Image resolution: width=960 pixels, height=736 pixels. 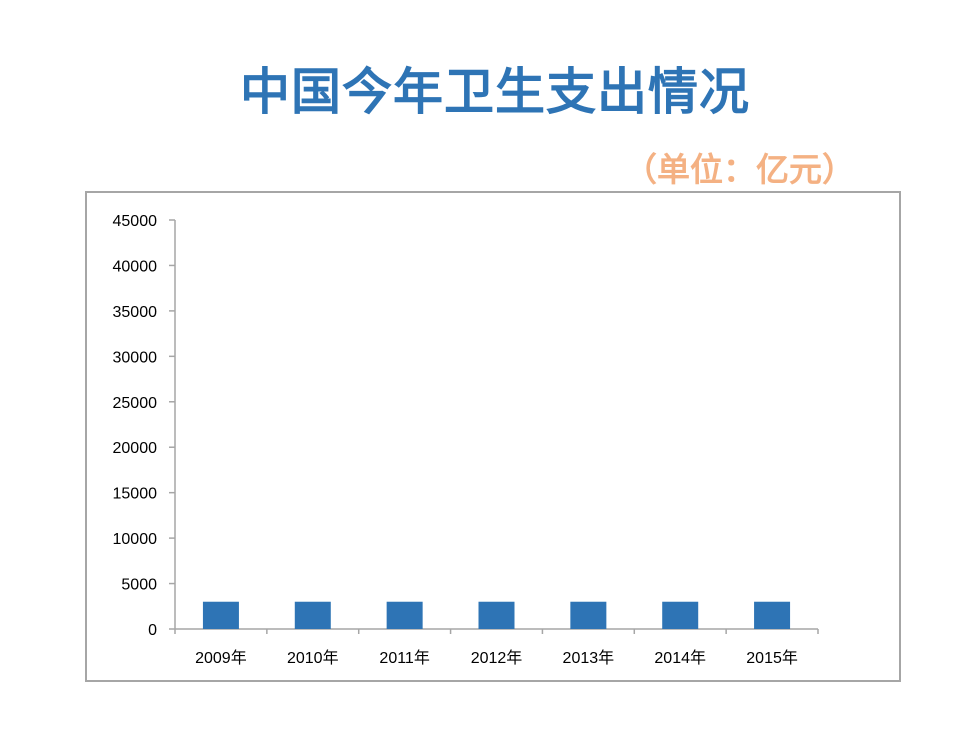 I want to click on y-tick-label: 30000, so click(x=135, y=357).